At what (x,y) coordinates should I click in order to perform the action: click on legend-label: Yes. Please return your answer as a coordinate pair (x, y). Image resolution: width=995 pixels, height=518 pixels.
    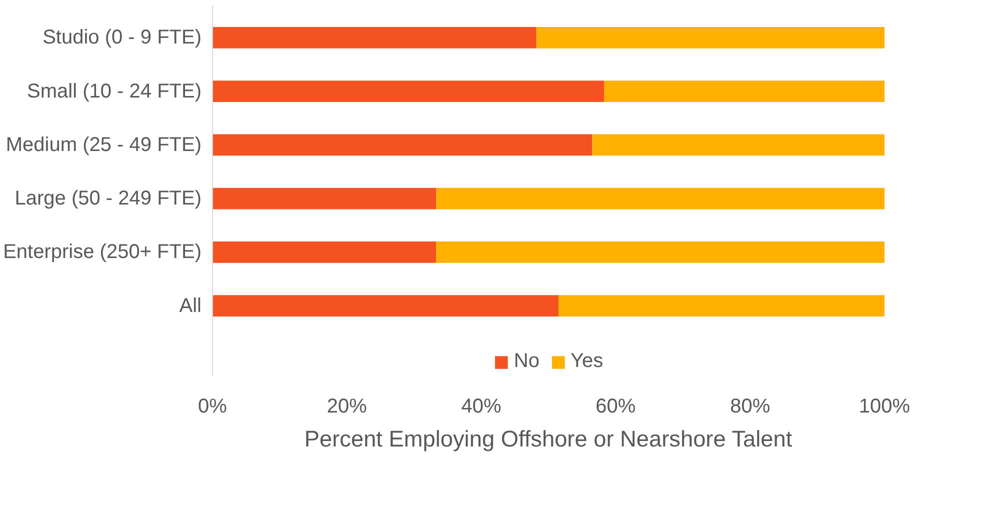
    Looking at the image, I should click on (587, 361).